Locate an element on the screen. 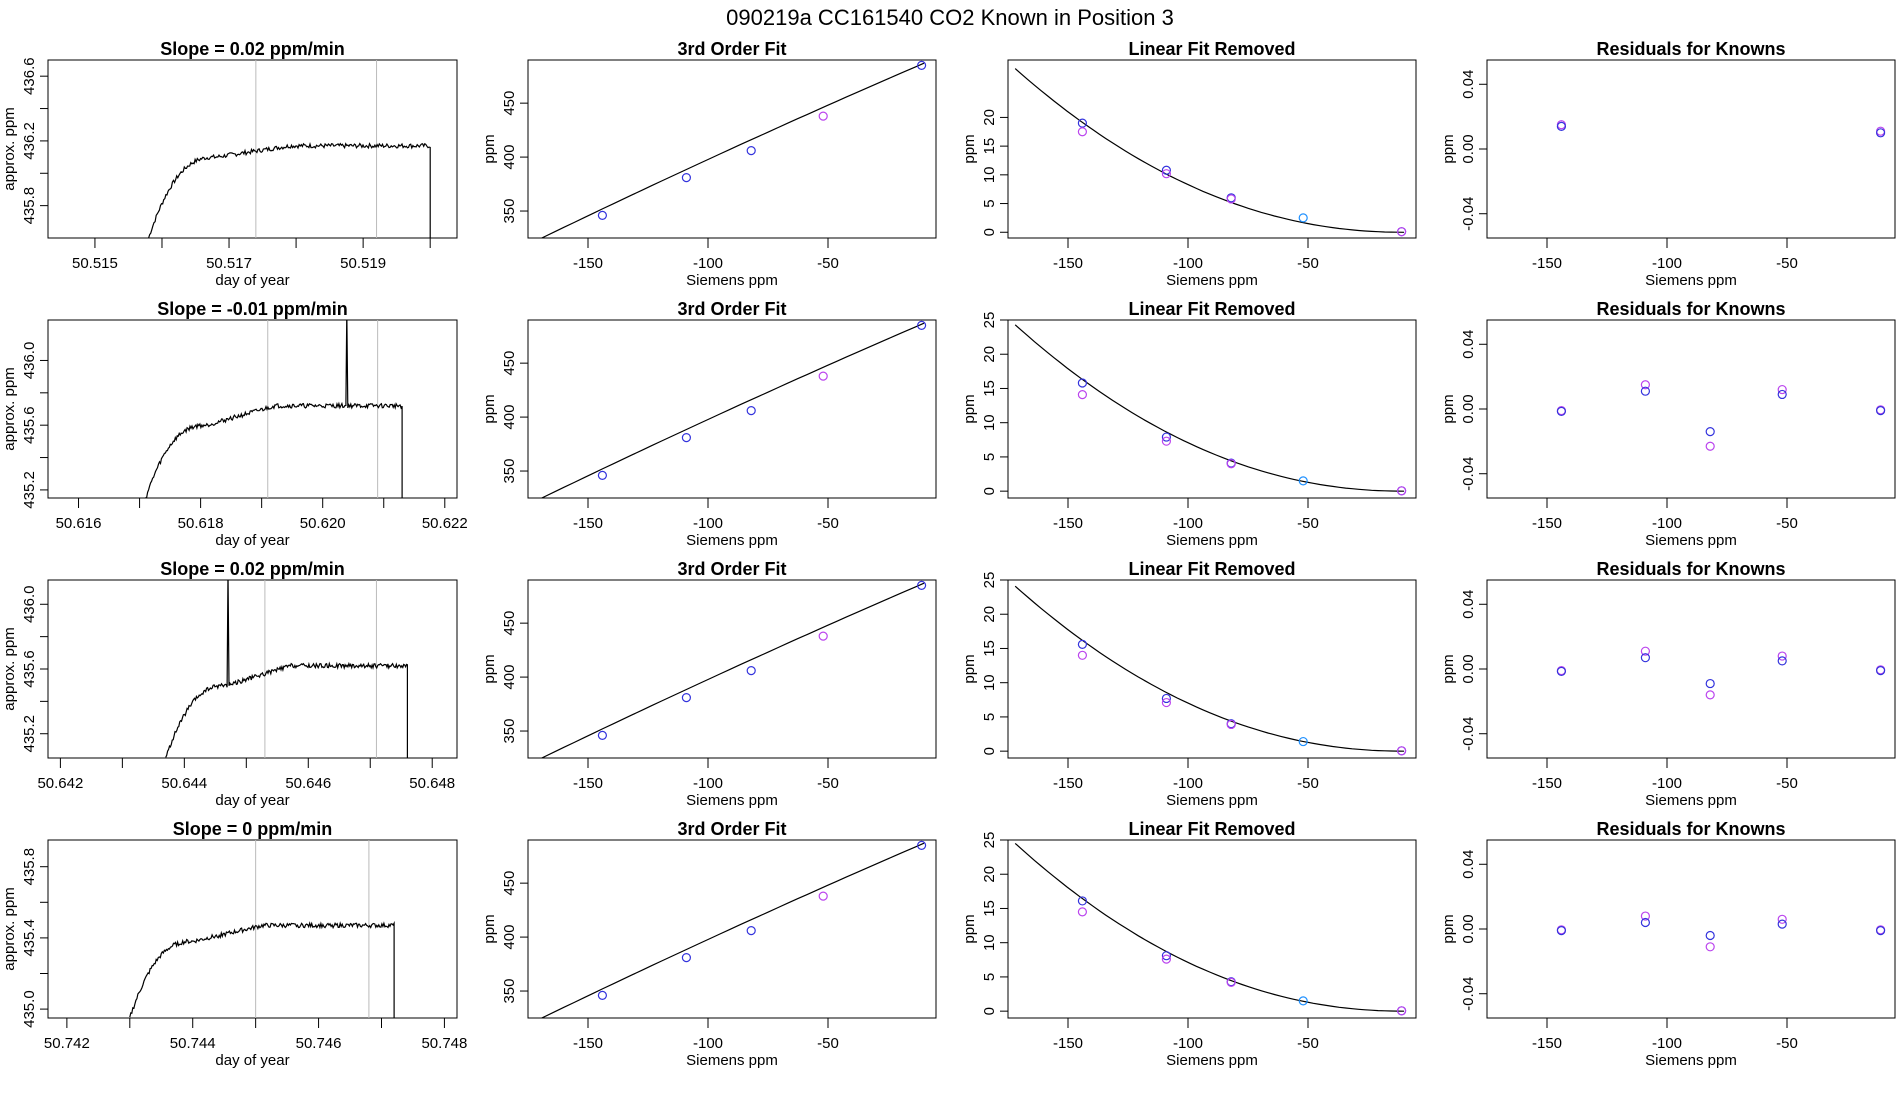 Image resolution: width=1900 pixels, height=1100 pixels. chart-title: Slope = 0 ppm/min is located at coordinates (253, 829).